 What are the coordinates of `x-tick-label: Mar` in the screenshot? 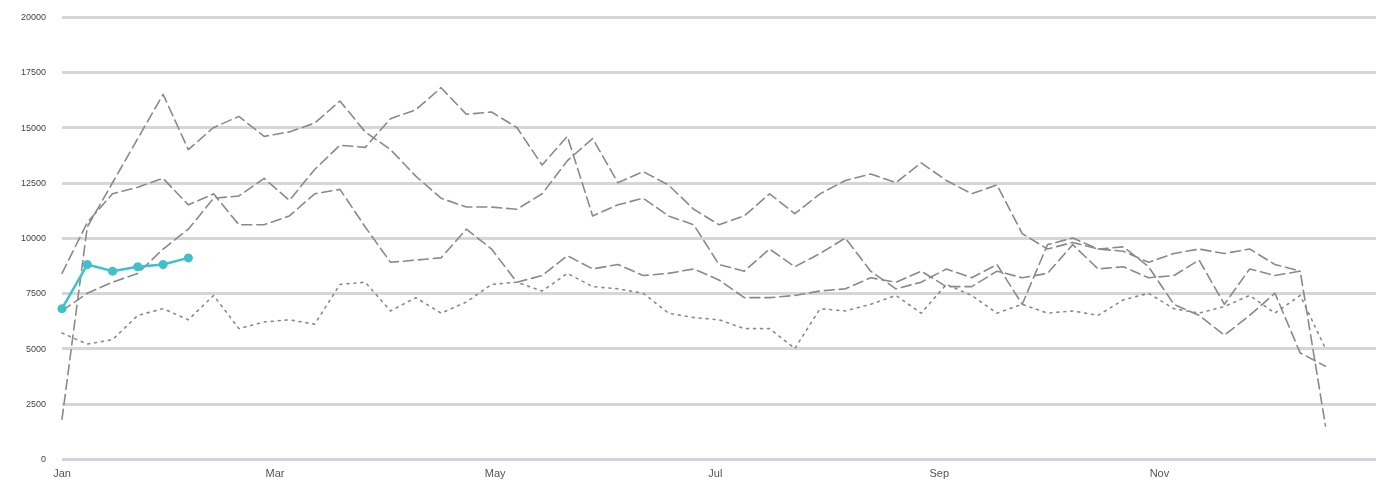 It's located at (275, 472).